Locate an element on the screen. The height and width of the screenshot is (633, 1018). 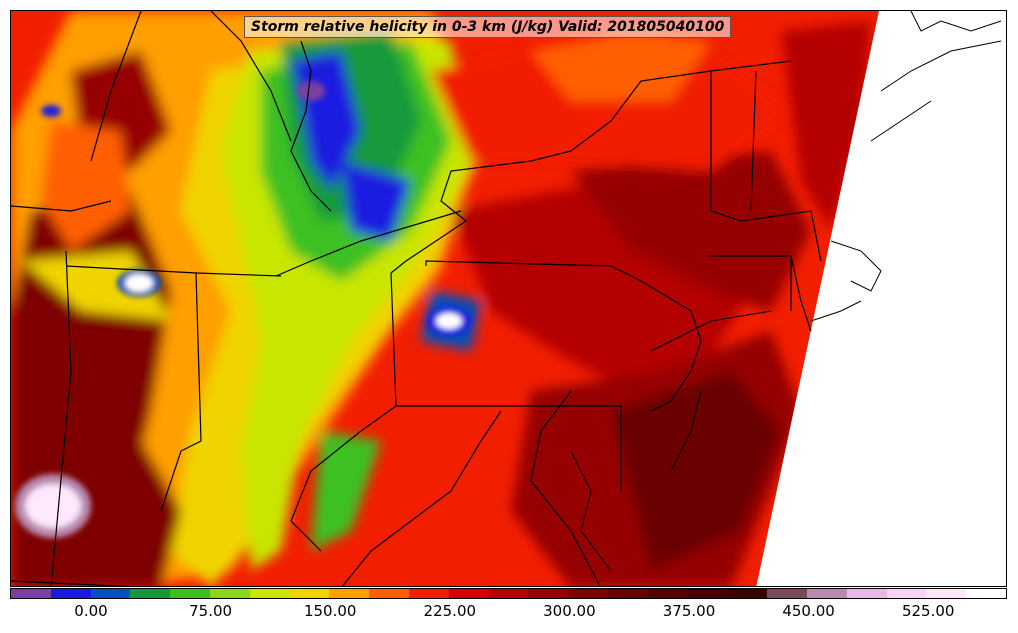
colorbar is located at coordinates (508, 593).